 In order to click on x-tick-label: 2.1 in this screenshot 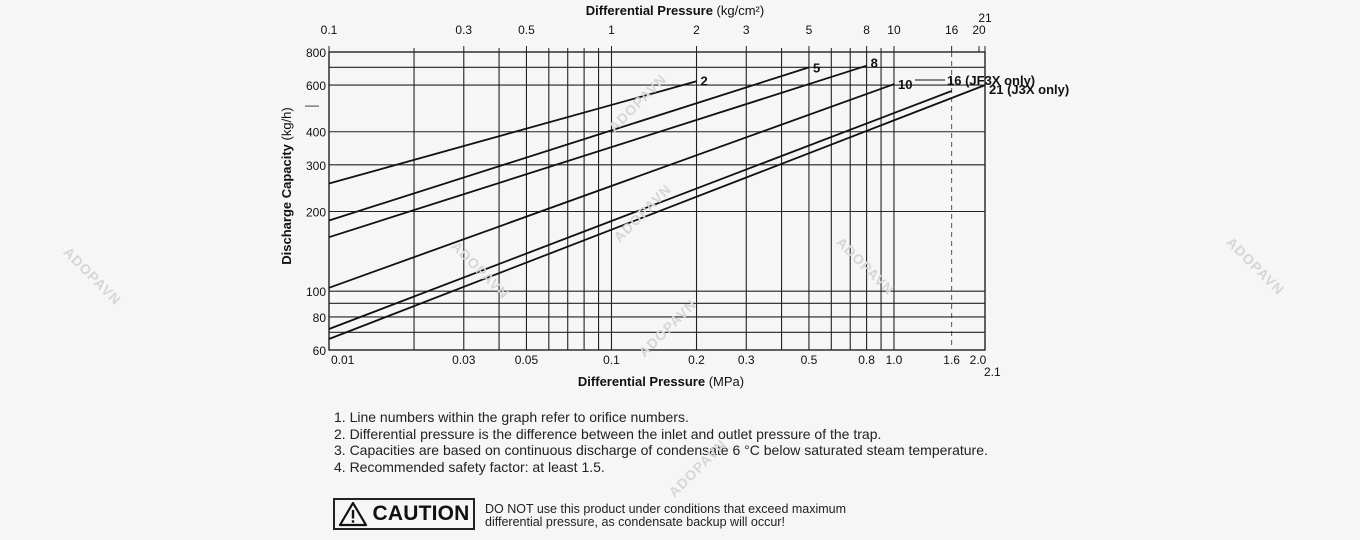, I will do `click(992, 372)`.